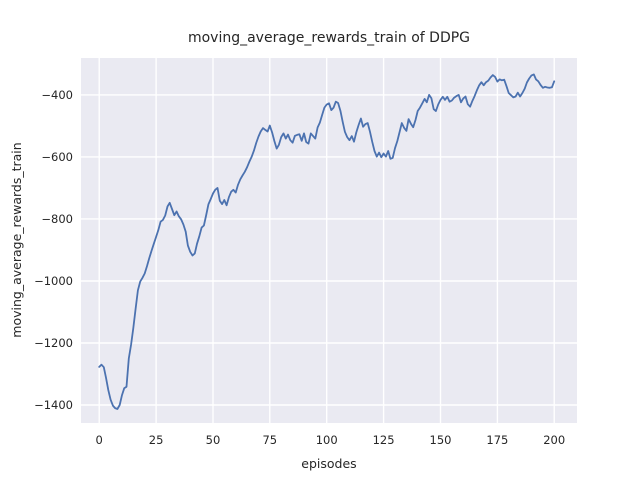 This screenshot has width=640, height=480. Describe the element at coordinates (57, 95) in the screenshot. I see `y-tick-label: −400` at that location.